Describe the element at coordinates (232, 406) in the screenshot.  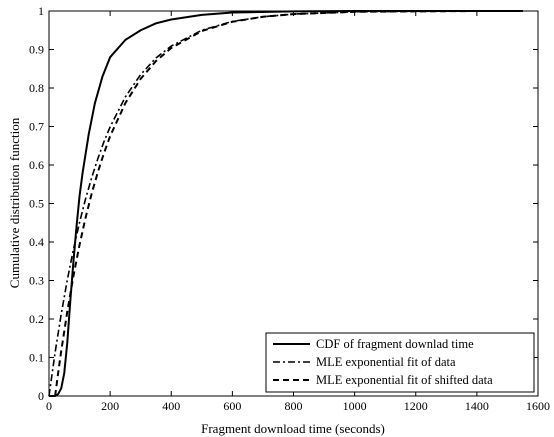
I see `x-tick-label: 600` at that location.